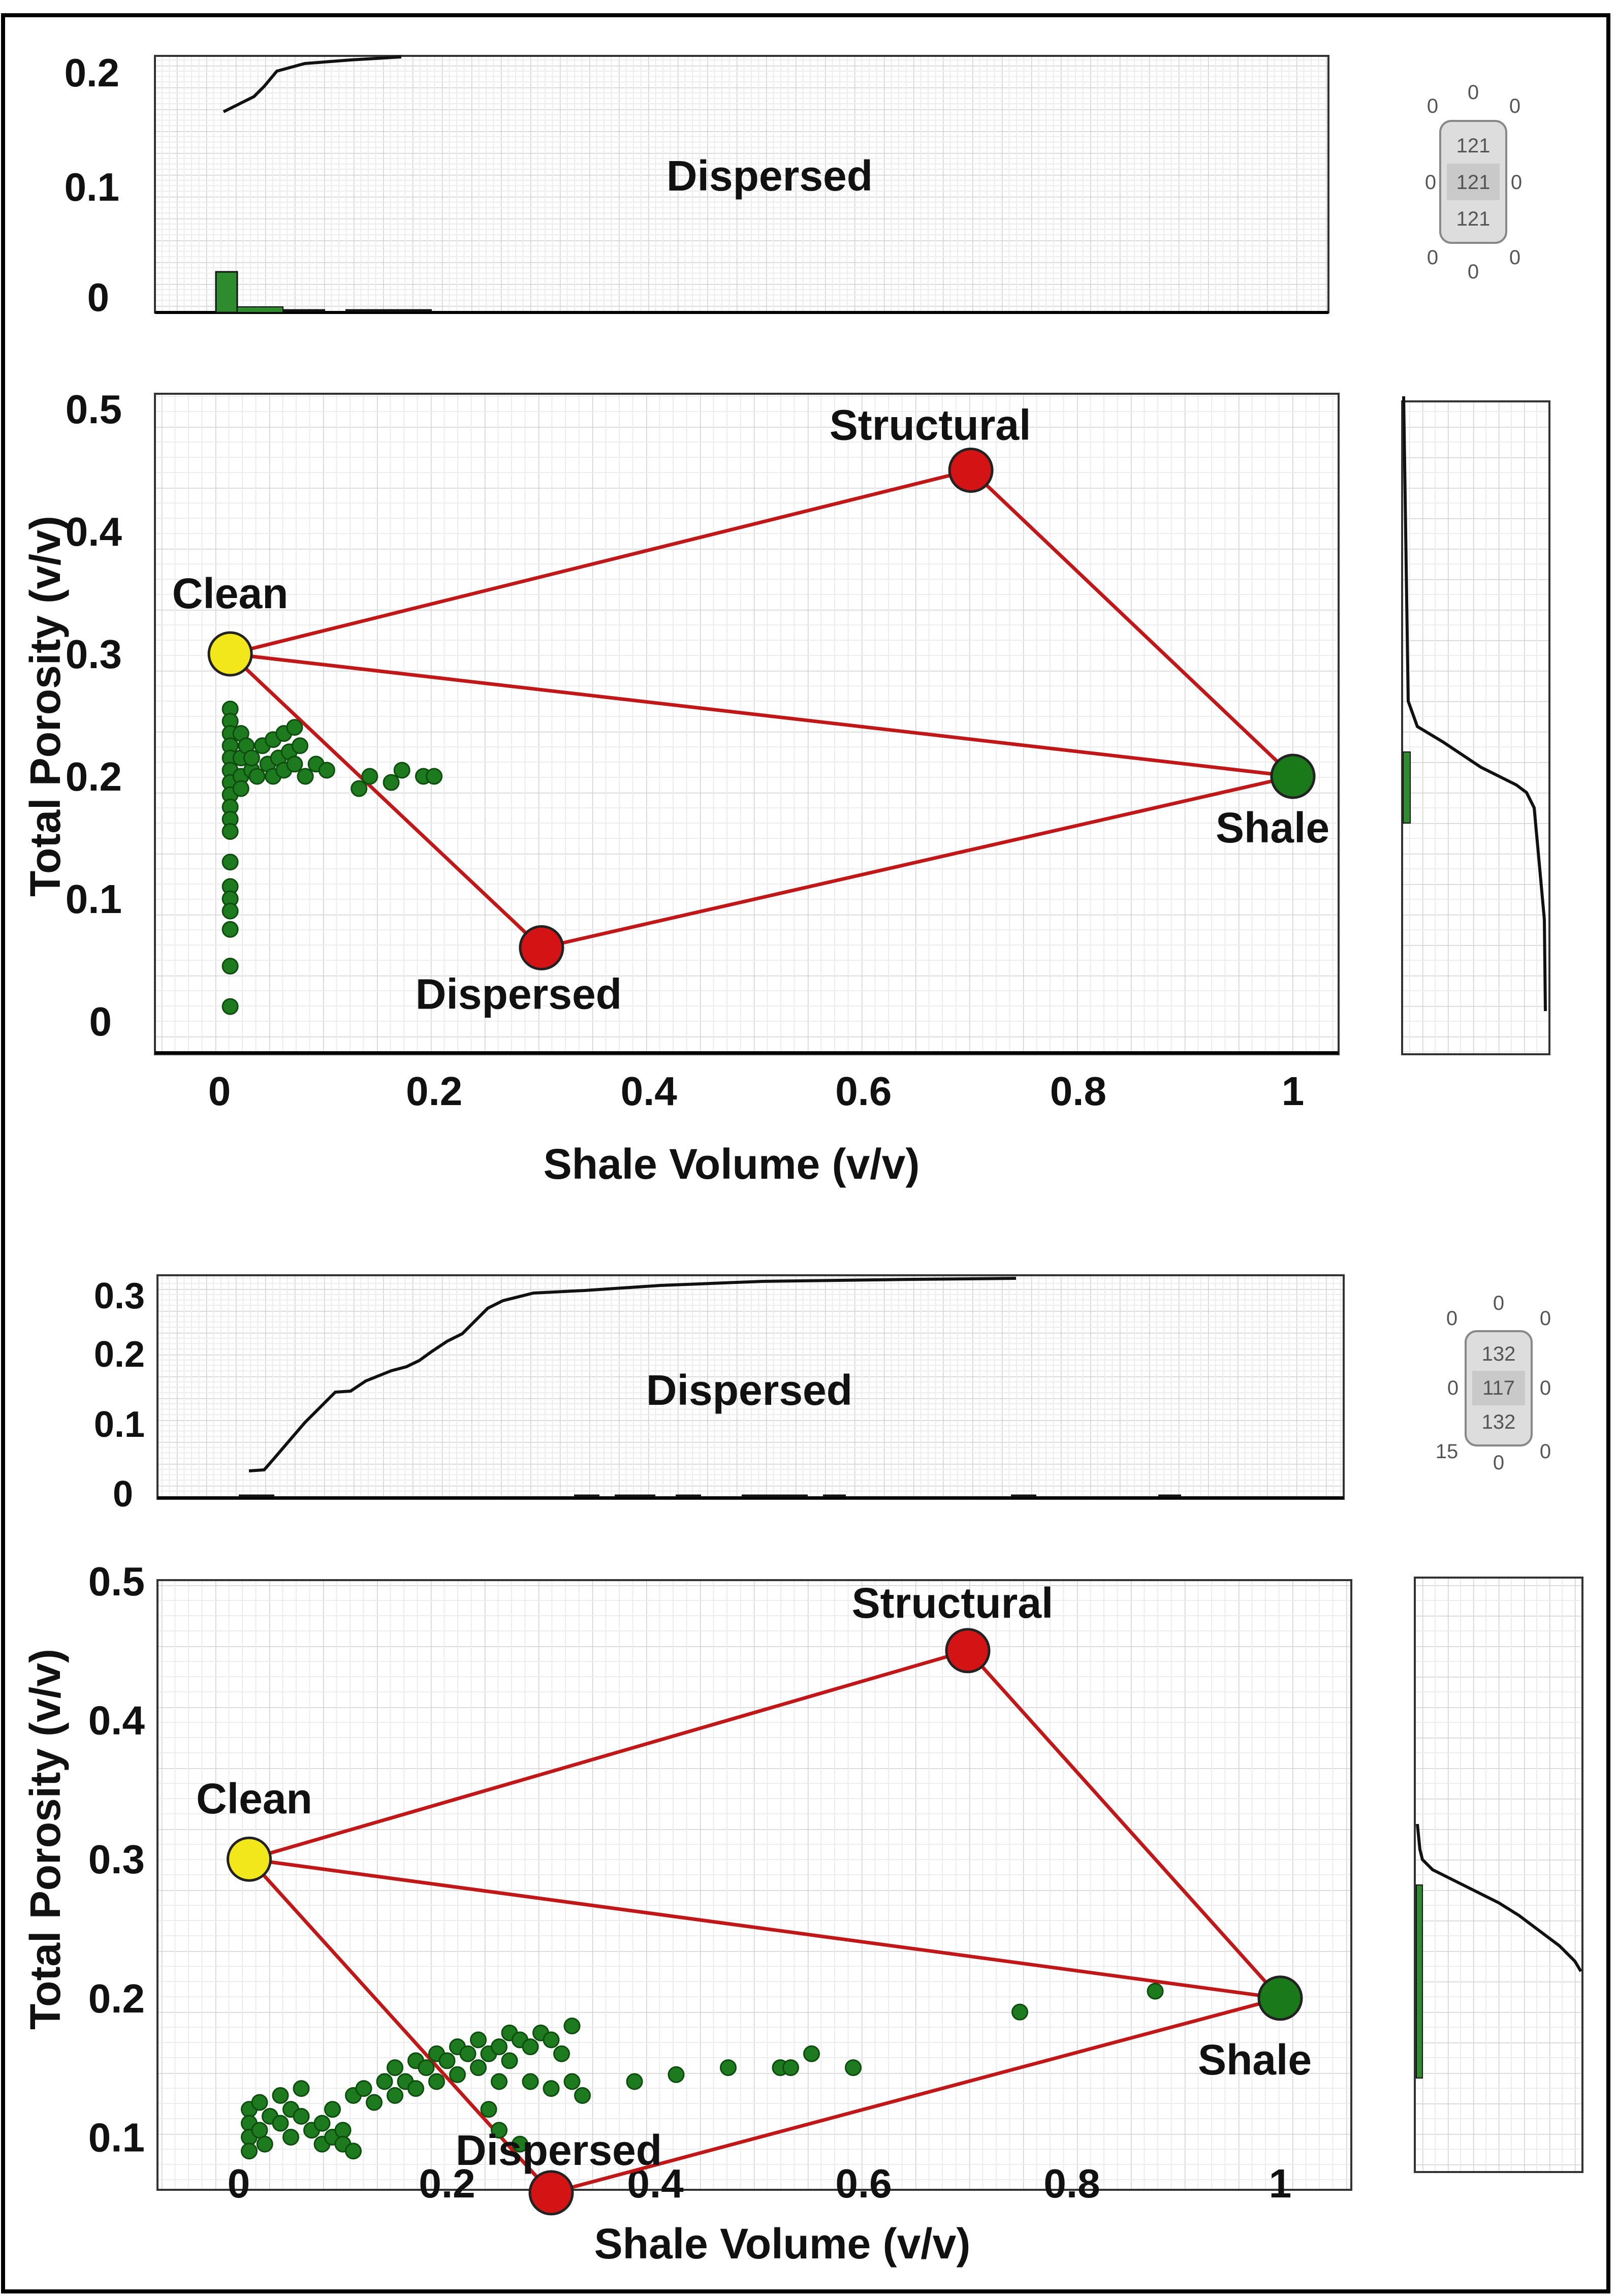 The height and width of the screenshot is (2296, 1617). Describe the element at coordinates (519, 994) in the screenshot. I see `endpoint-label: Dispersed` at that location.